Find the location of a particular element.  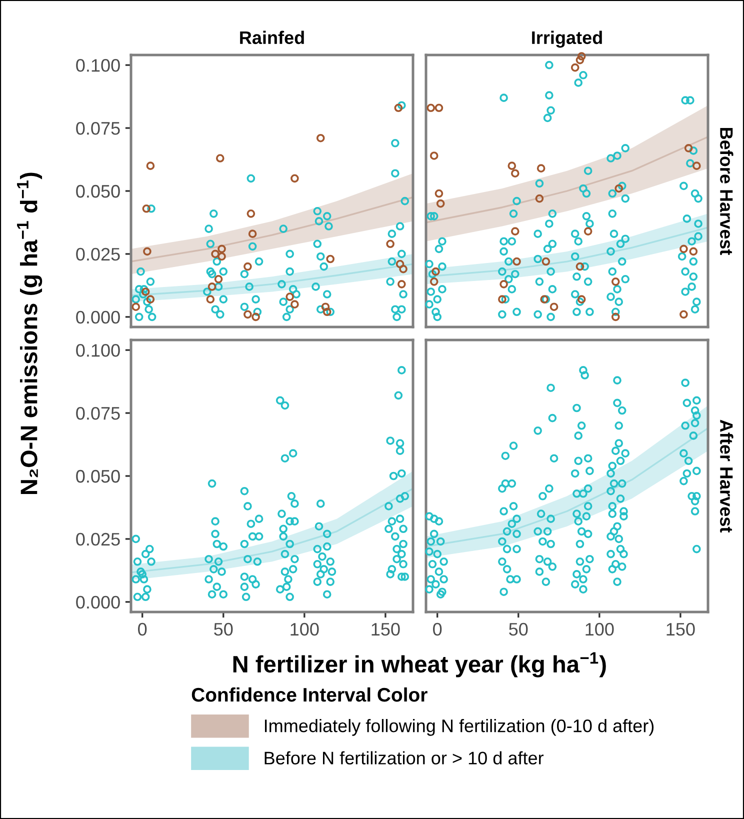

legend-label: Immediately following N fertilization (0-10 d after) is located at coordinates (459, 727).